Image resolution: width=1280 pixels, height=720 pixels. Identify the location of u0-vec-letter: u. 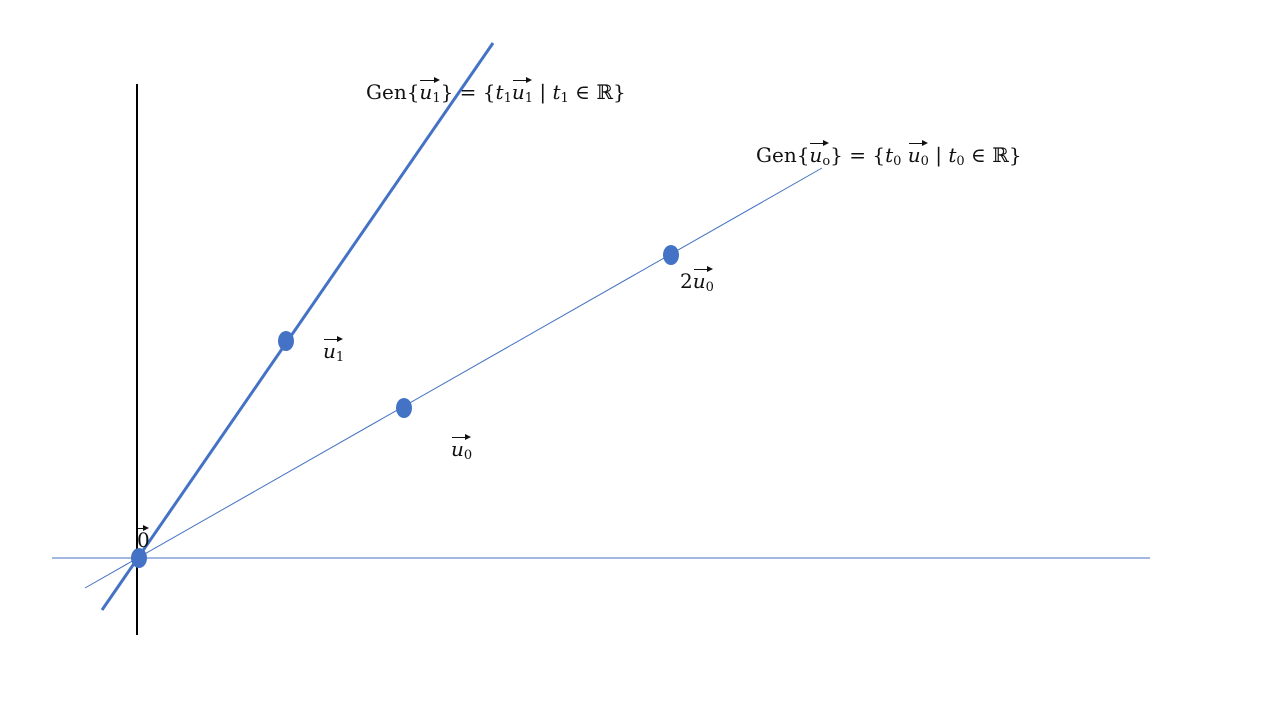
(457, 449).